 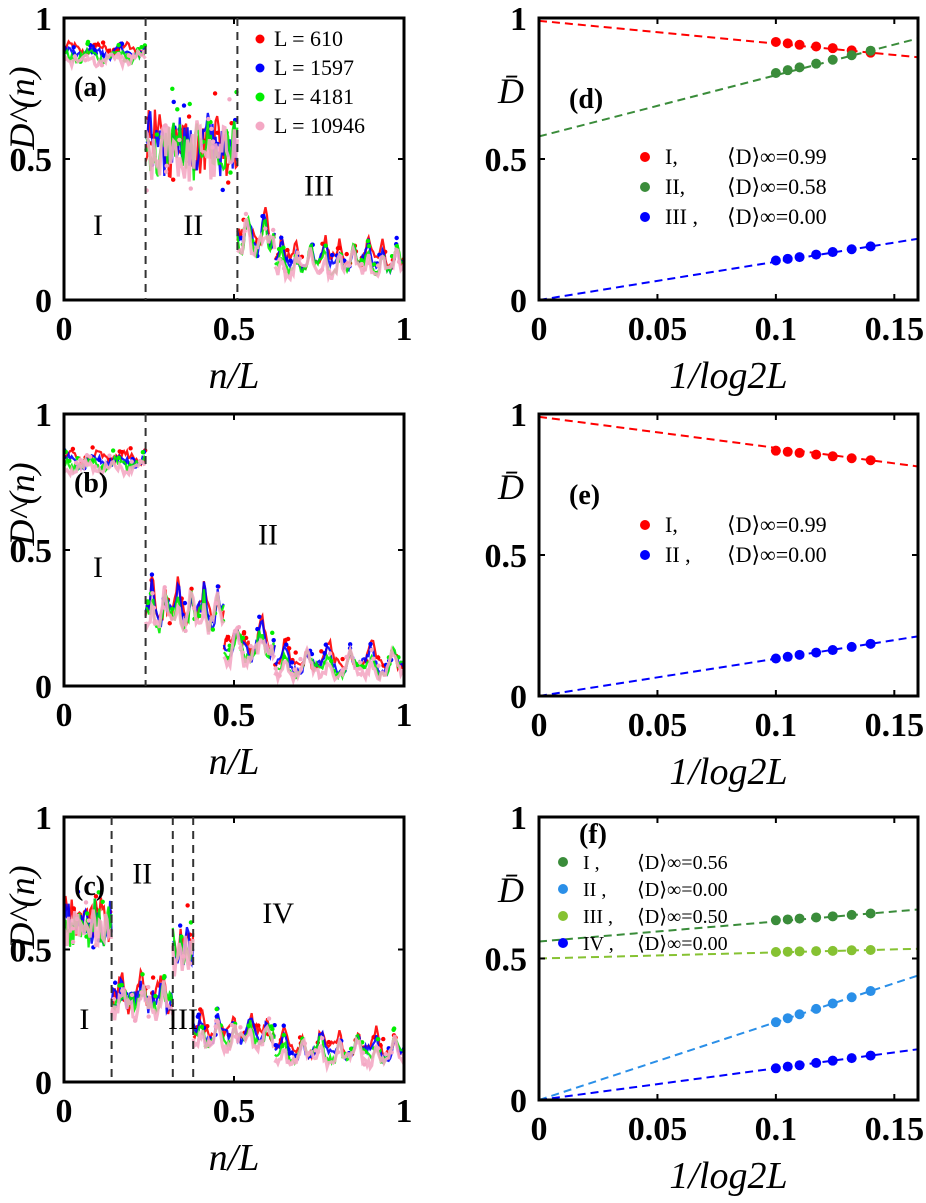 What do you see at coordinates (895, 725) in the screenshot?
I see `x-tick-label: 0.15` at bounding box center [895, 725].